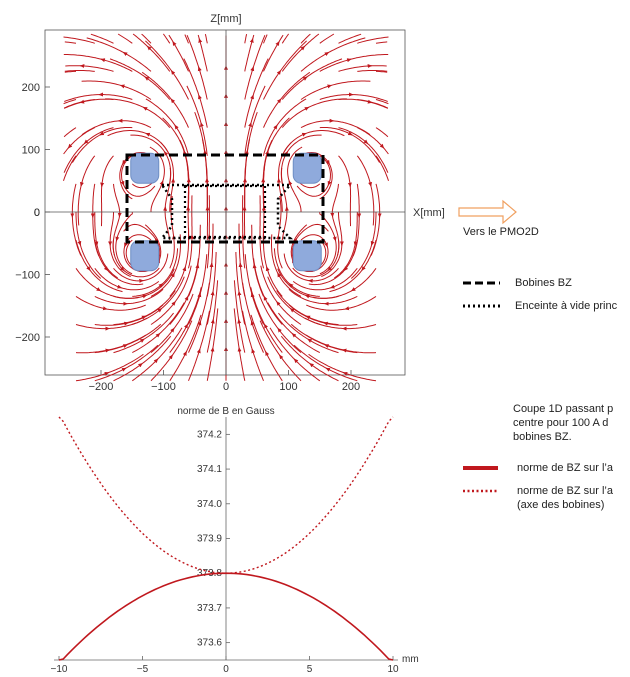  What do you see at coordinates (487, 212) in the screenshot?
I see `pmo2d-arrow-icon` at bounding box center [487, 212].